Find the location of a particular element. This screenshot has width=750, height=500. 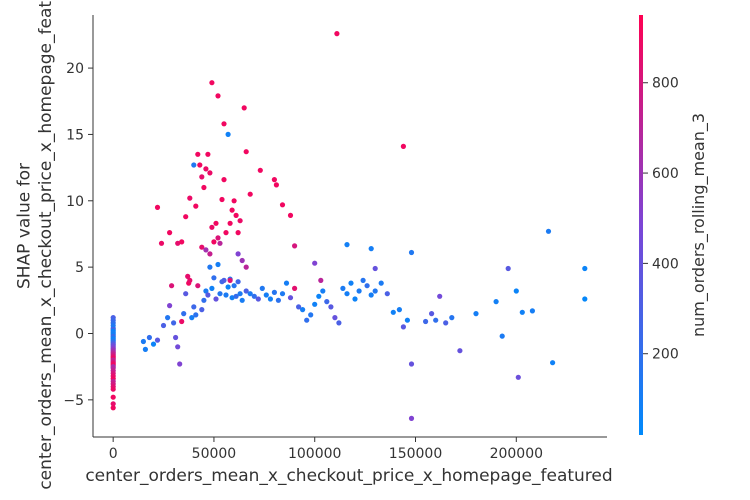

colorbar: 200 400 600 800 num_orders_rolling_mean_3 is located at coordinates (674, 225).